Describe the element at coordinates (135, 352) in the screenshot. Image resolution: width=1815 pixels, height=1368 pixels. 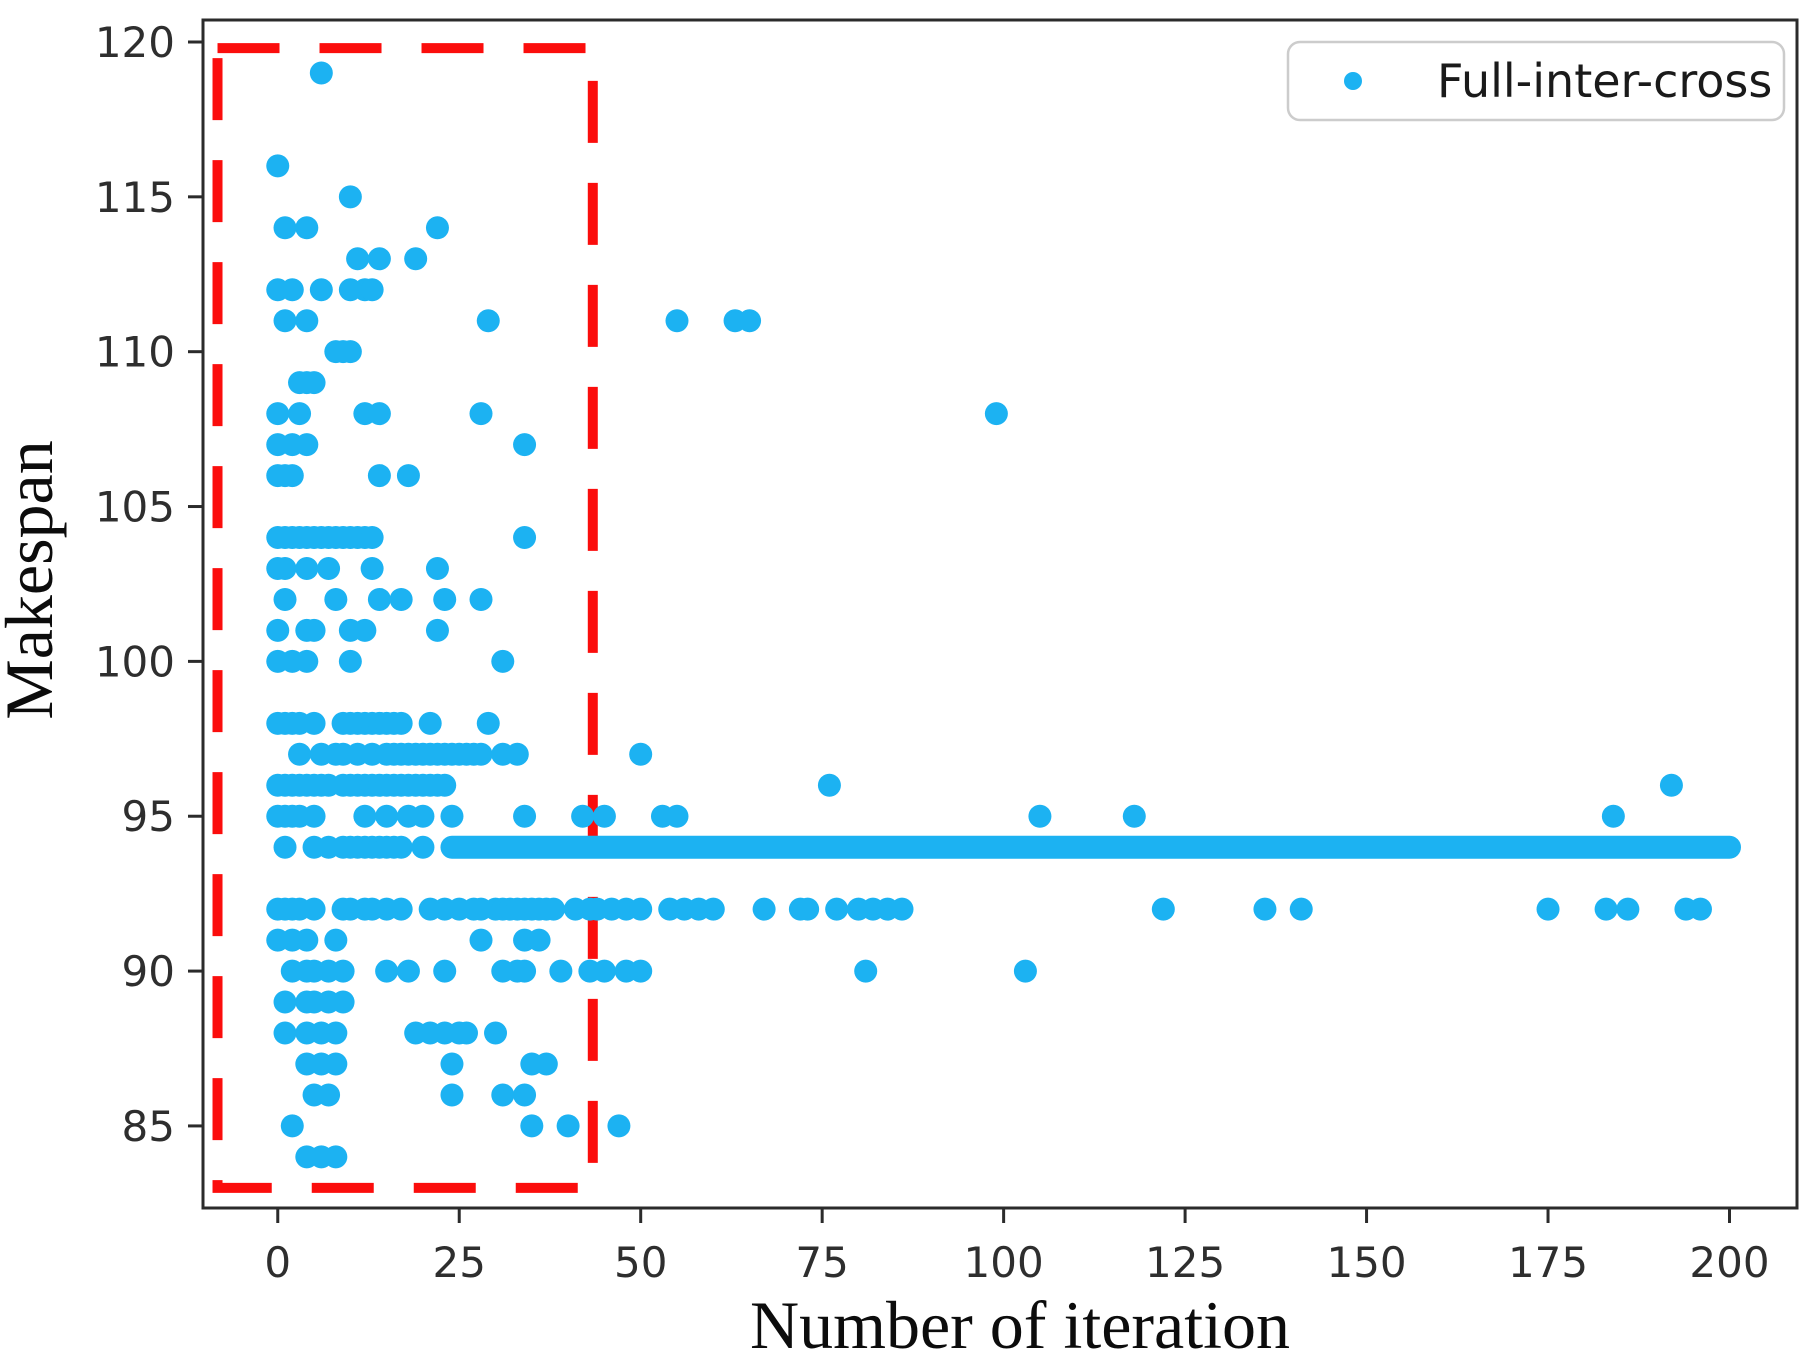
I see `y-tick-label: 110` at that location.